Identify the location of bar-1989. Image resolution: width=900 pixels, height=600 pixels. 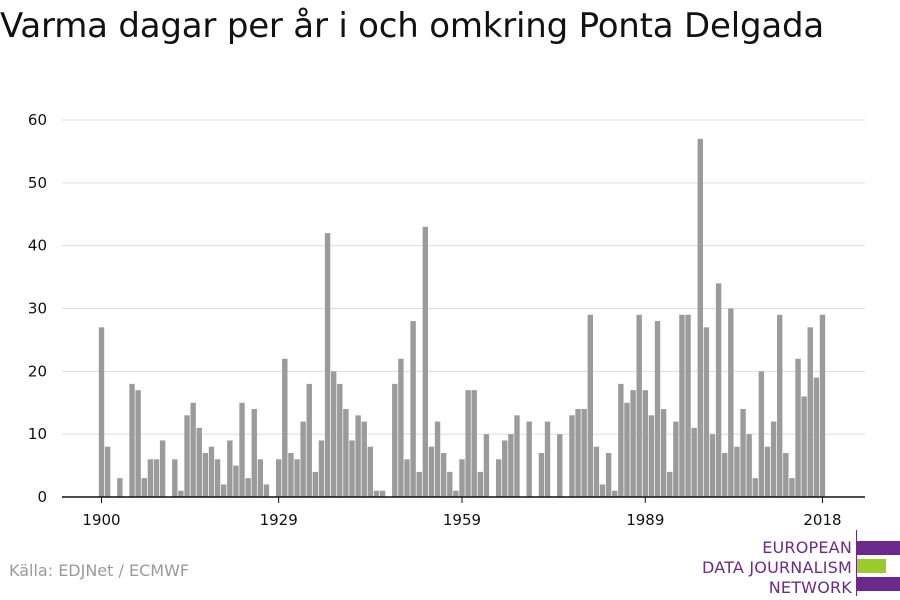
(645, 443).